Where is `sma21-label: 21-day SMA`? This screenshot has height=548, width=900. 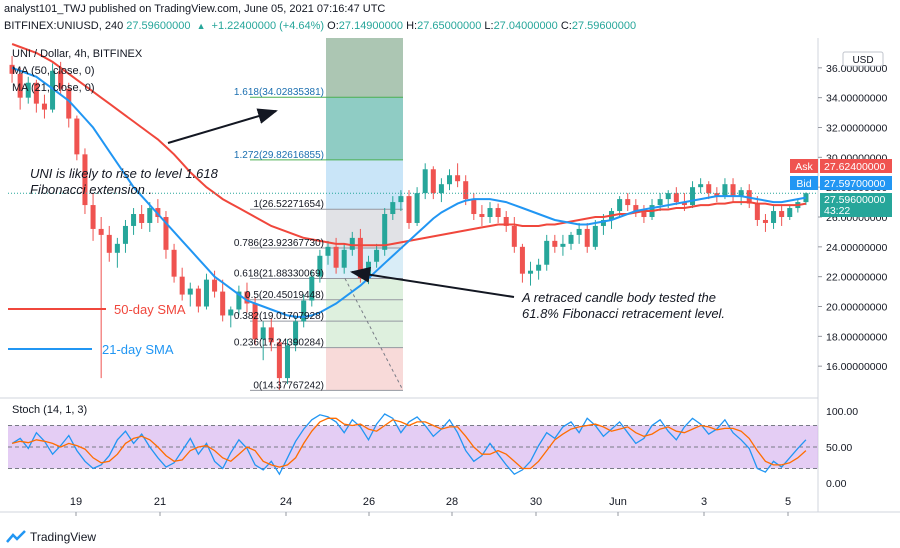 sma21-label: 21-day SMA is located at coordinates (138, 349).